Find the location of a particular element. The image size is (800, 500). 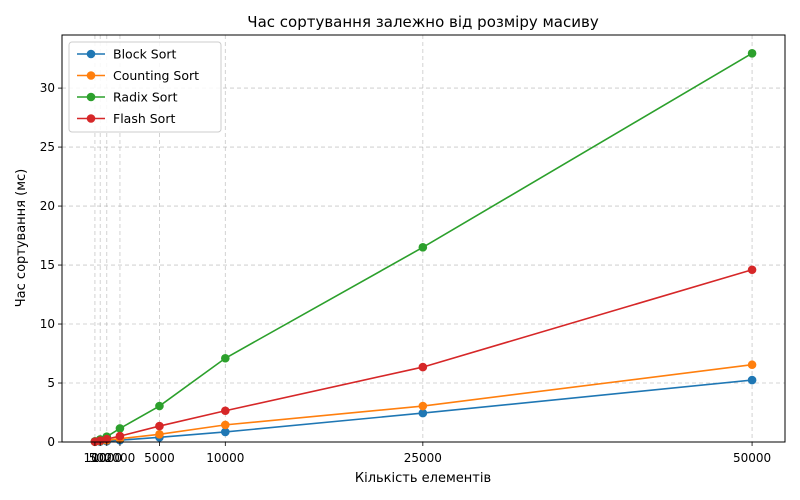

x-tick-label: 5000 is located at coordinates (159, 458).